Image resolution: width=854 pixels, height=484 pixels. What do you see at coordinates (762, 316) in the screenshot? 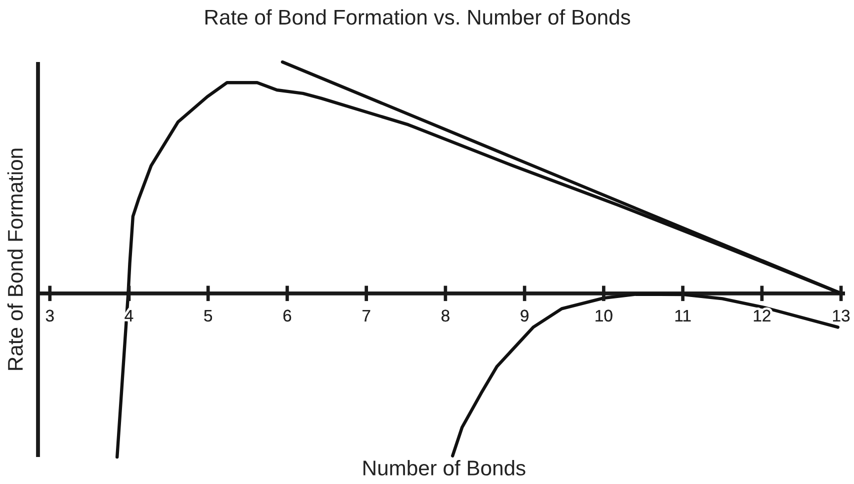
I see `x-tick-label: 12` at bounding box center [762, 316].